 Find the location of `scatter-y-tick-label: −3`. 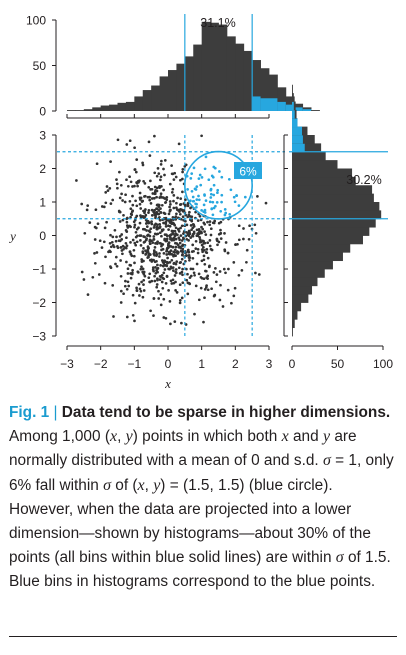

scatter-y-tick-label: −3 is located at coordinates (39, 337).